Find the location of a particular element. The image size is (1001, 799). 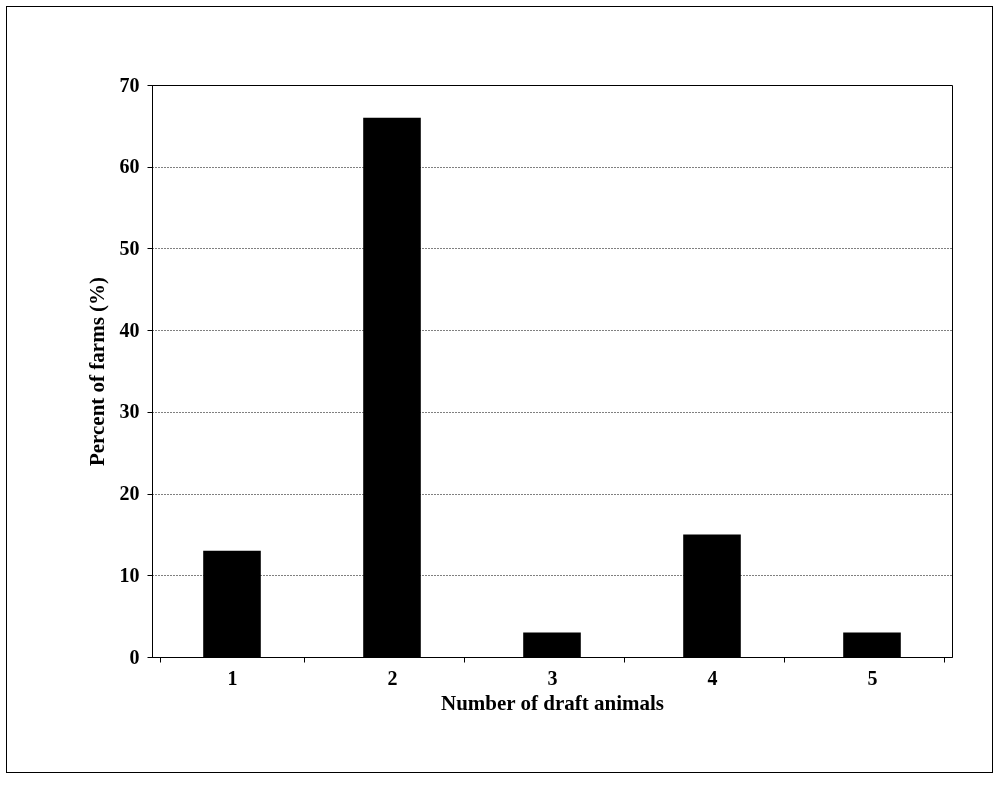

y-tick-label: 60 is located at coordinates (129, 166).